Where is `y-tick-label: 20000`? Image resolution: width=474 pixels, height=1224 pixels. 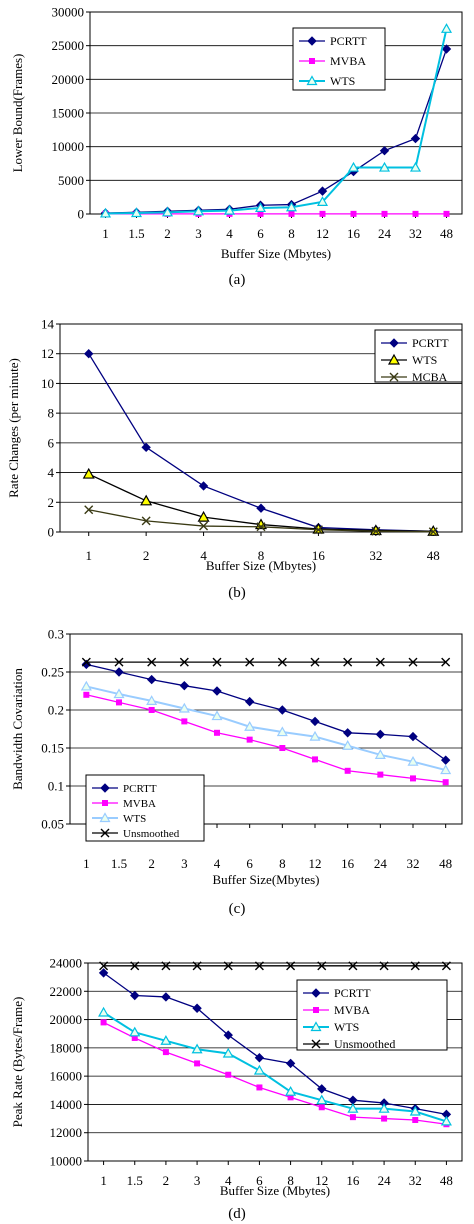
y-tick-label: 20000 is located at coordinates (66, 1019).